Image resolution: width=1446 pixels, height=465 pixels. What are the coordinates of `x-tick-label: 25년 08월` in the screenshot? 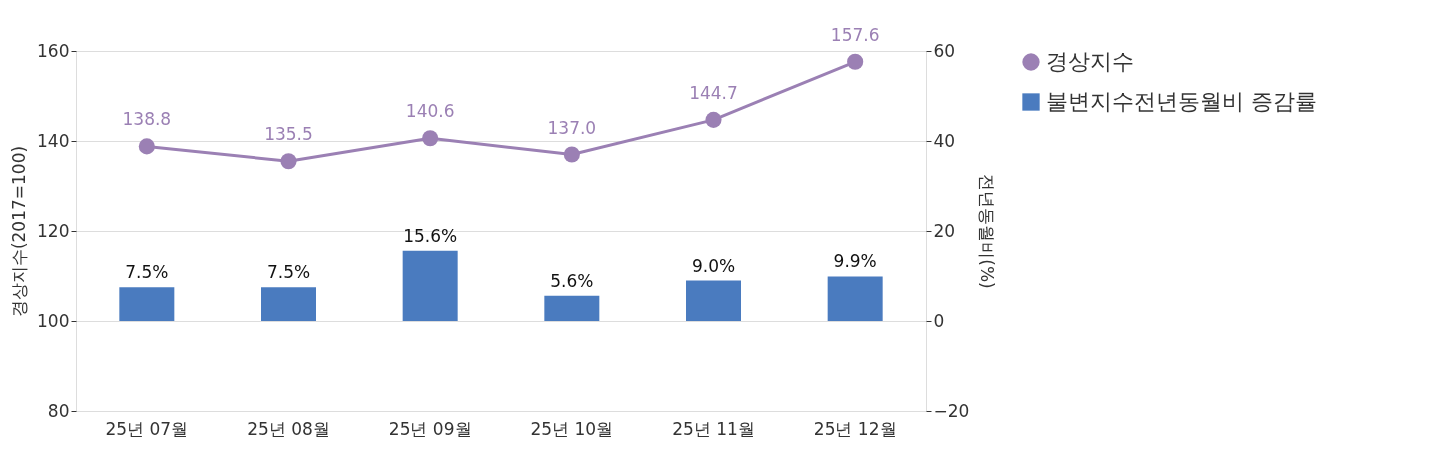 It's located at (288, 428).